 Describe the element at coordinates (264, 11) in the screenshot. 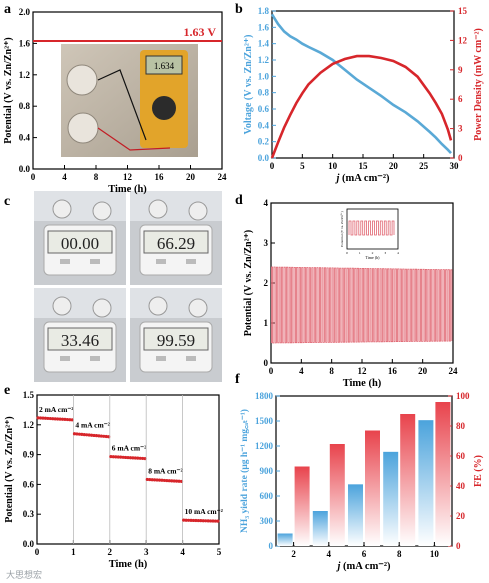

I see `panel-b-ytick-label: 1.8` at that location.